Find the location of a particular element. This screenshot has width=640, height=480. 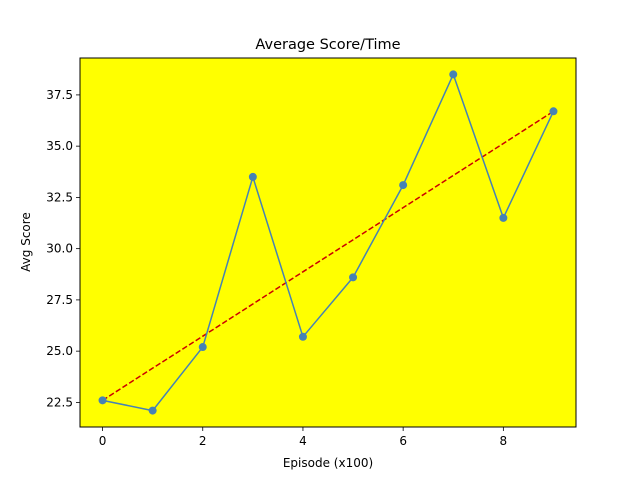

x-tick-label: 2 is located at coordinates (203, 441).